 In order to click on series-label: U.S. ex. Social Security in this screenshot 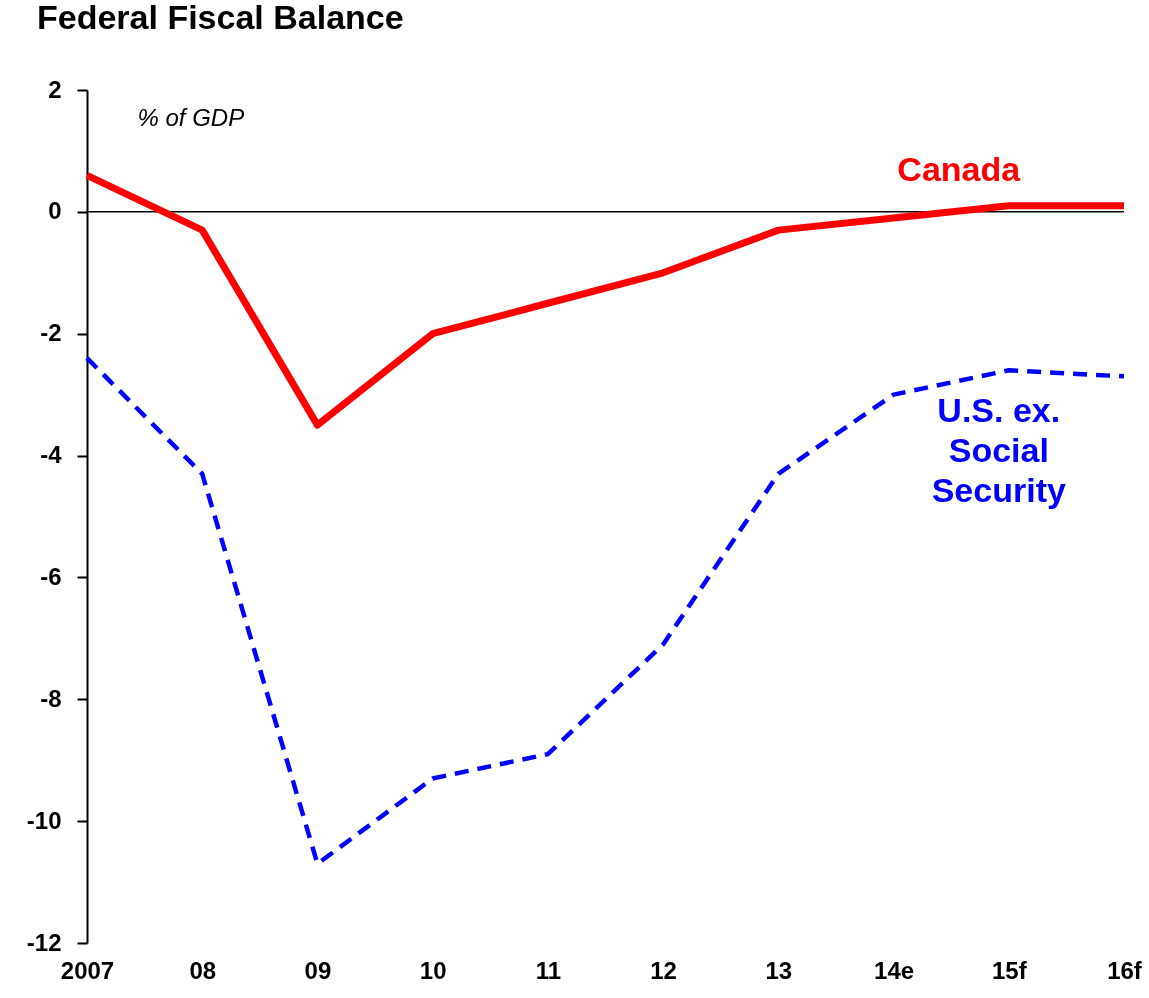, I will do `click(998, 450)`.